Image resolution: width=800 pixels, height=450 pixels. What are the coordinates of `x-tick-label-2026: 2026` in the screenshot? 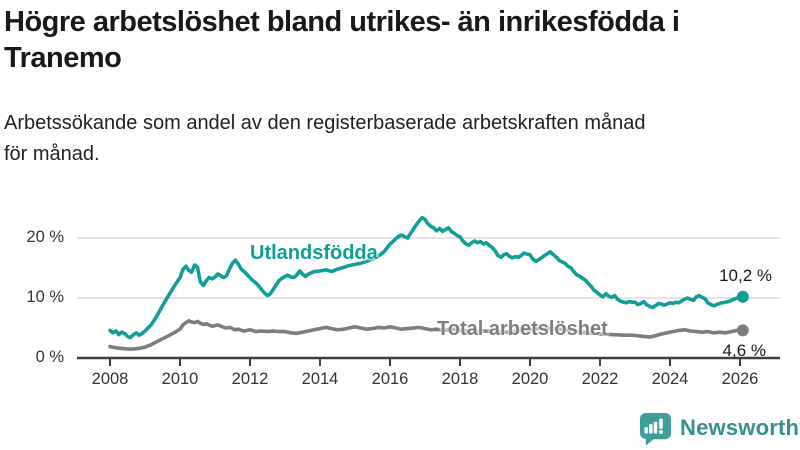 It's located at (740, 379).